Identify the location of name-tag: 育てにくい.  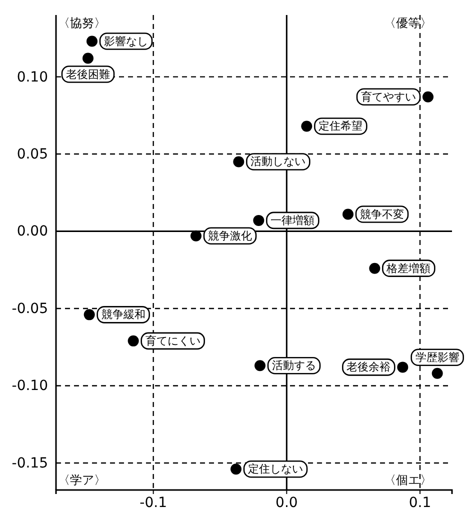
(172, 341).